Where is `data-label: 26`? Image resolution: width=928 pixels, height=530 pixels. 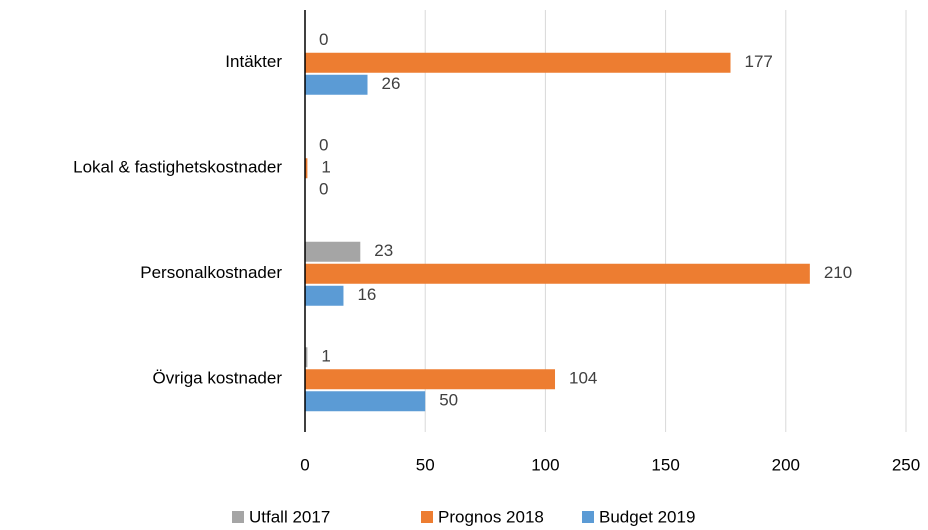 data-label: 26 is located at coordinates (391, 83).